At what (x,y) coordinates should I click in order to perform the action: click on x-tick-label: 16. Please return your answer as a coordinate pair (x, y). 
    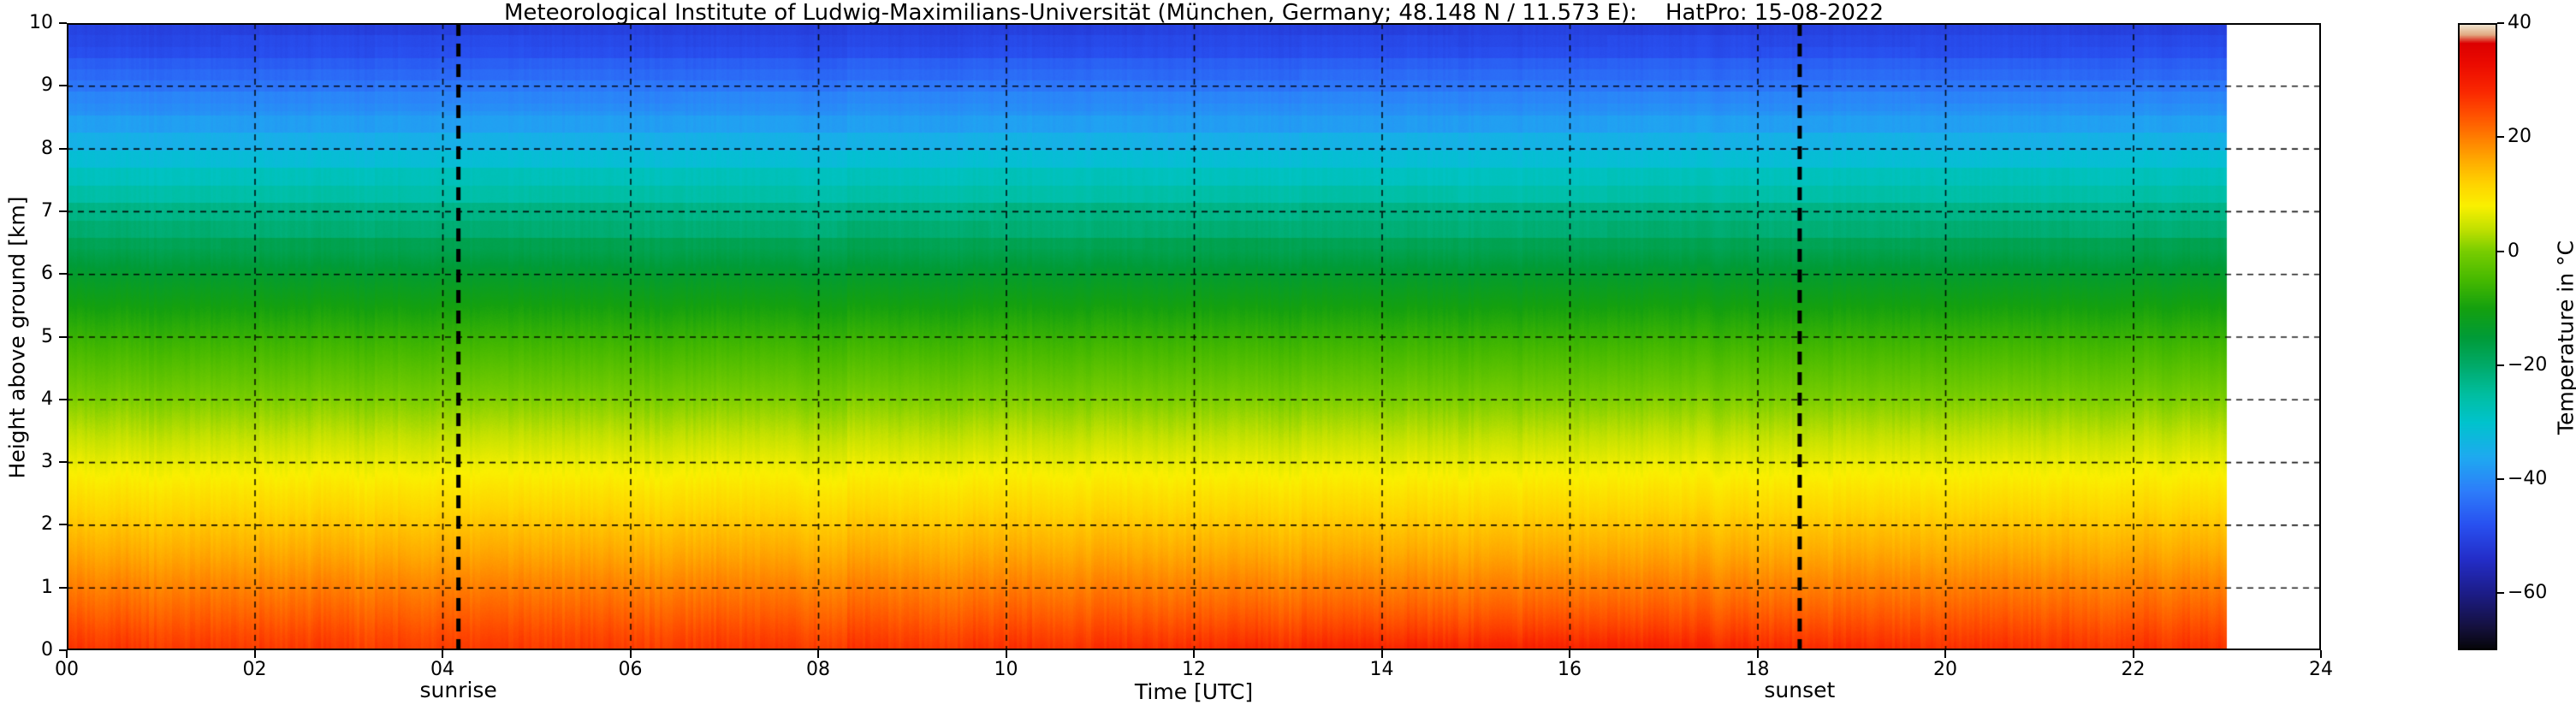
    Looking at the image, I should click on (1570, 669).